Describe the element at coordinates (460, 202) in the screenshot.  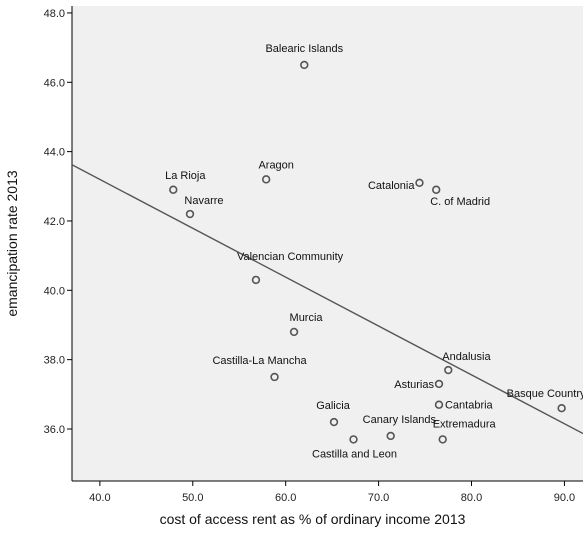
I see `point-label: C. of Madrid` at that location.